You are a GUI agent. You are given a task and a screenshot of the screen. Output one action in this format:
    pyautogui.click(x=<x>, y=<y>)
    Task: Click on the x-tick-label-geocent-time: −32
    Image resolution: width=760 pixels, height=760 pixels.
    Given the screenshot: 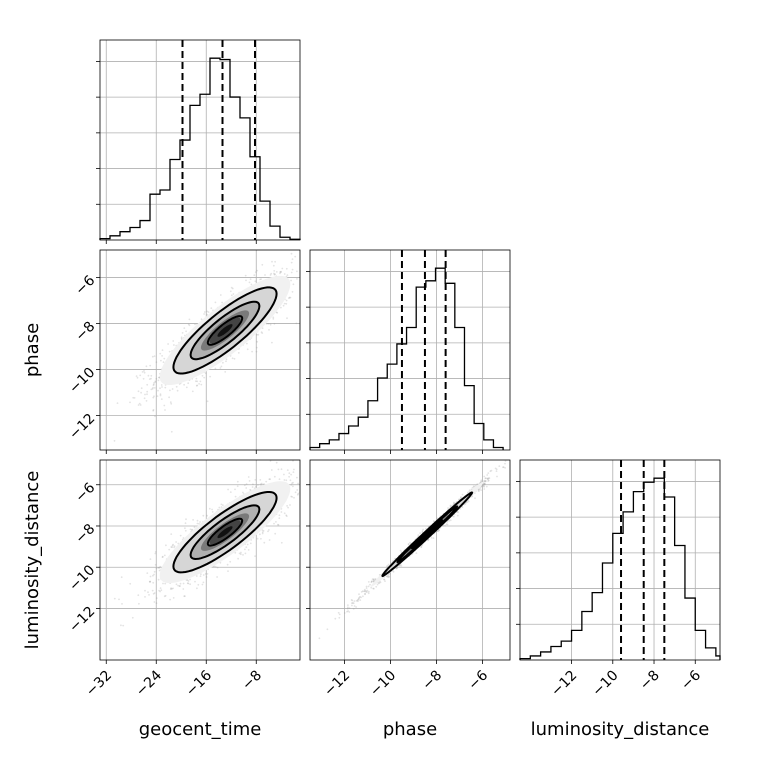 What is the action you would take?
    pyautogui.click(x=99, y=684)
    